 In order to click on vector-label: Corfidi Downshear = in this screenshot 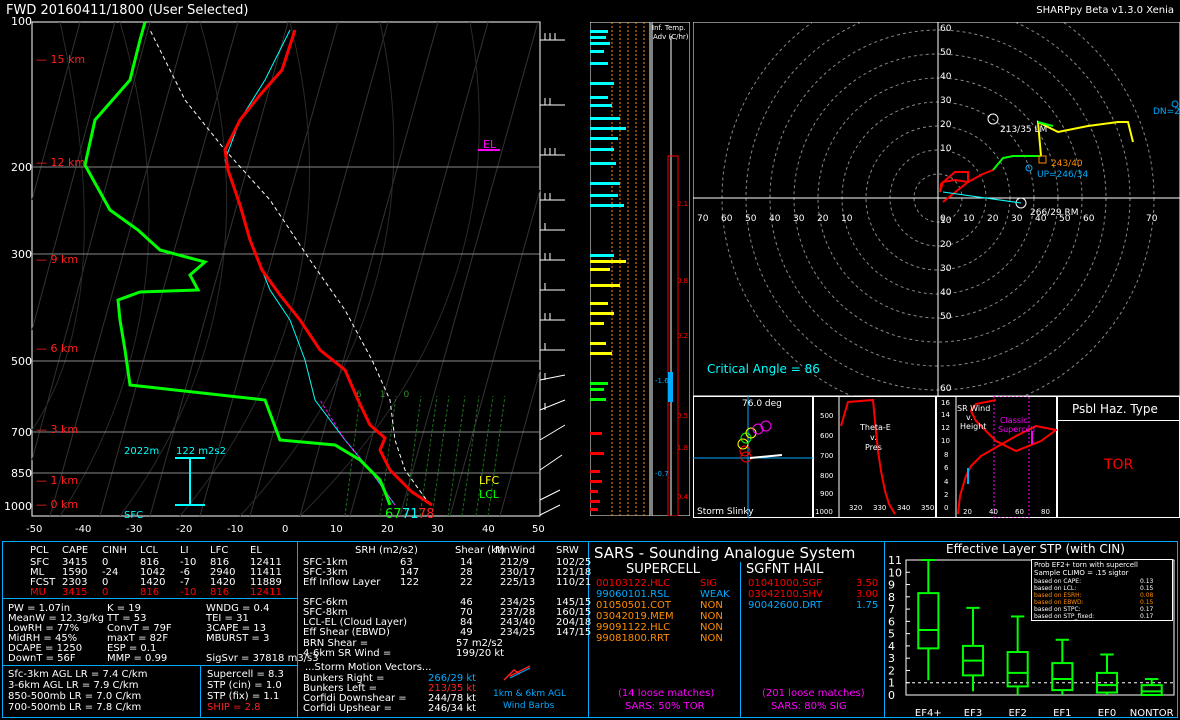, I will do `click(355, 698)`.